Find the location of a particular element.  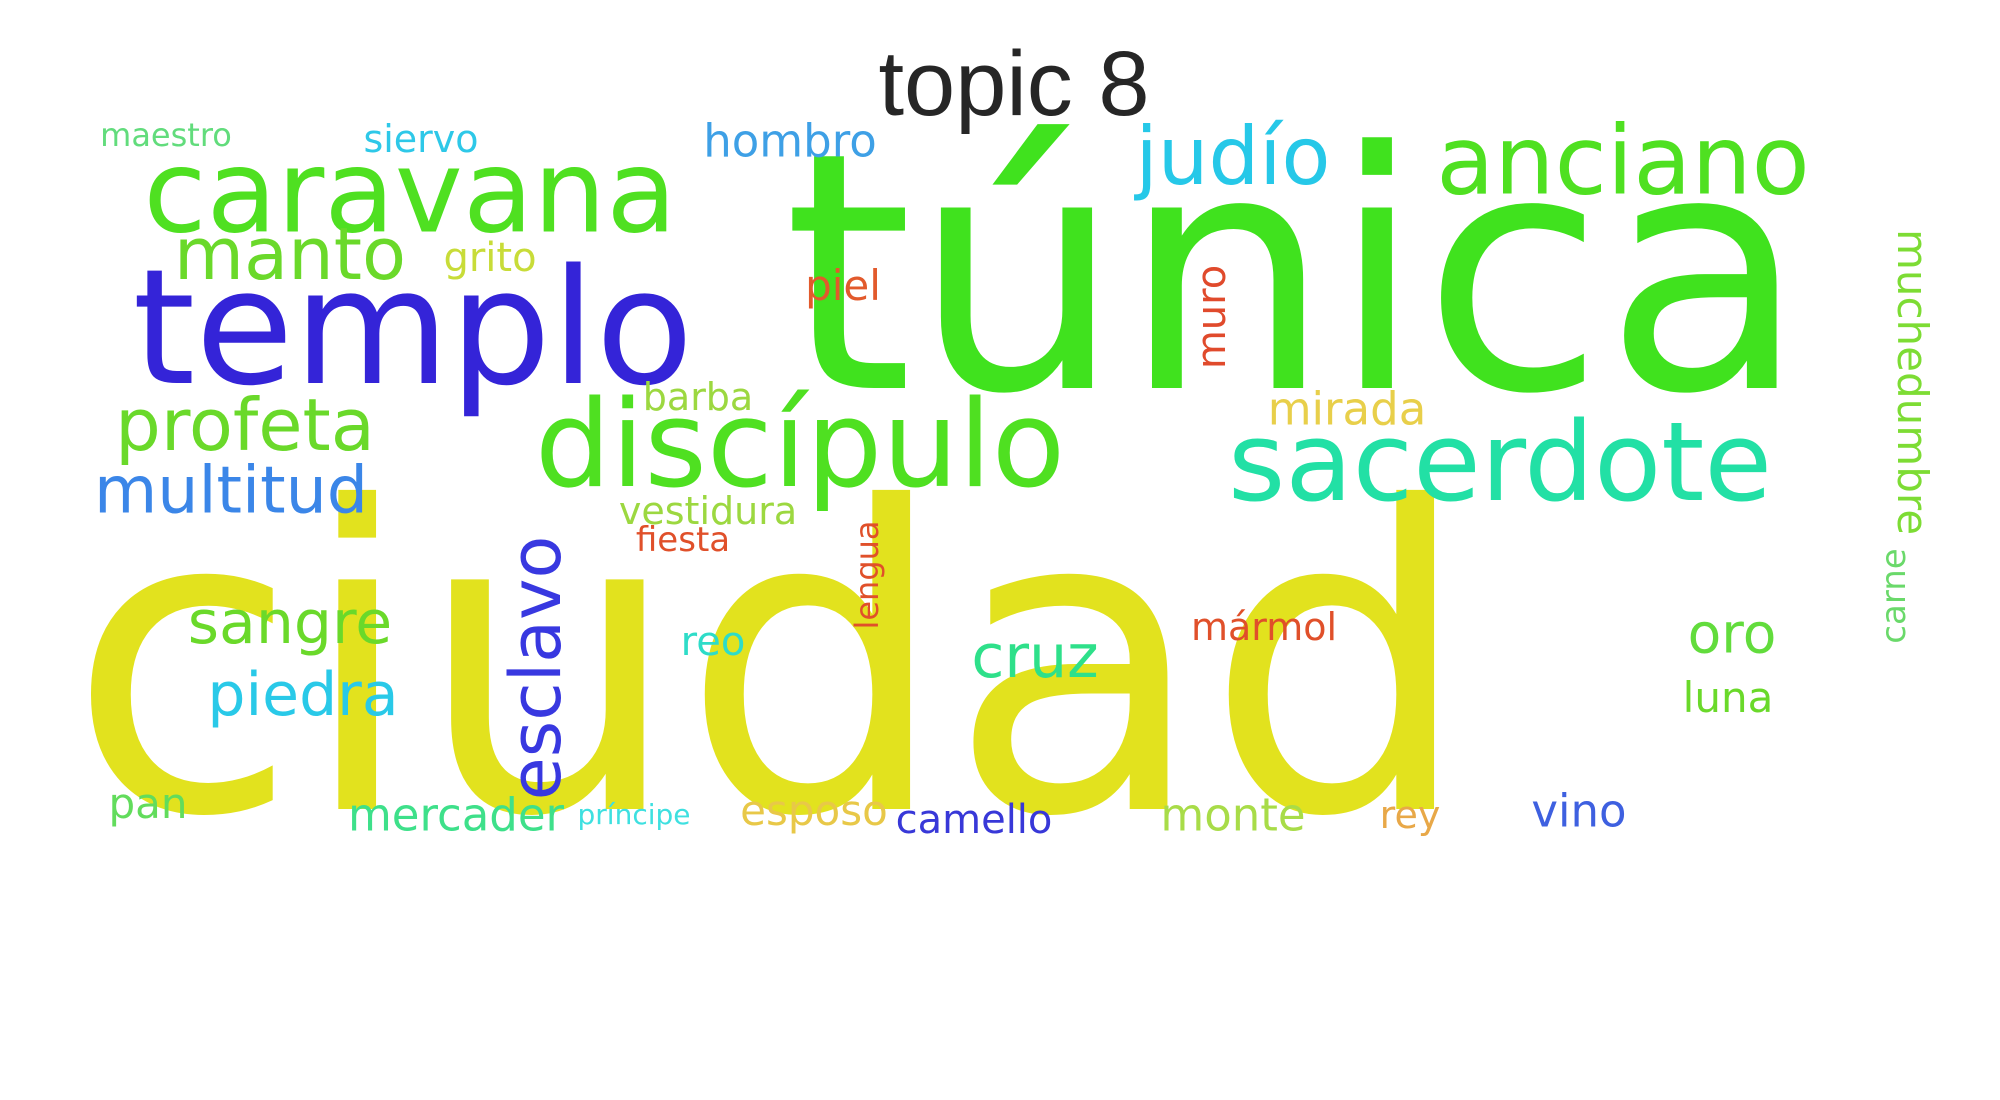

word-lengua: lengua is located at coordinates (867, 575).